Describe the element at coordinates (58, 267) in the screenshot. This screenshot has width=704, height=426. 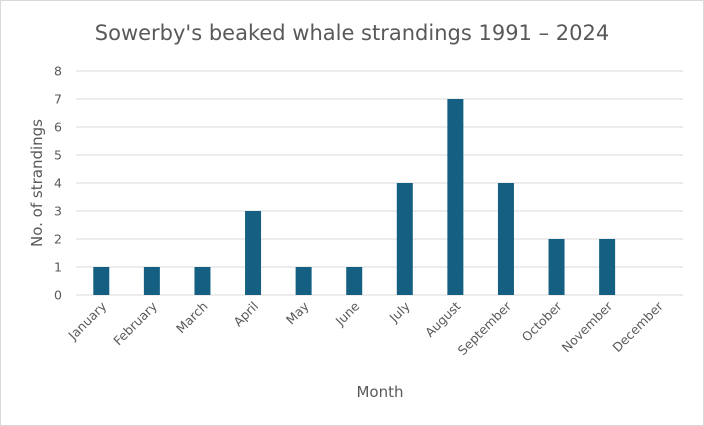
I see `y-tick-label: 1` at that location.